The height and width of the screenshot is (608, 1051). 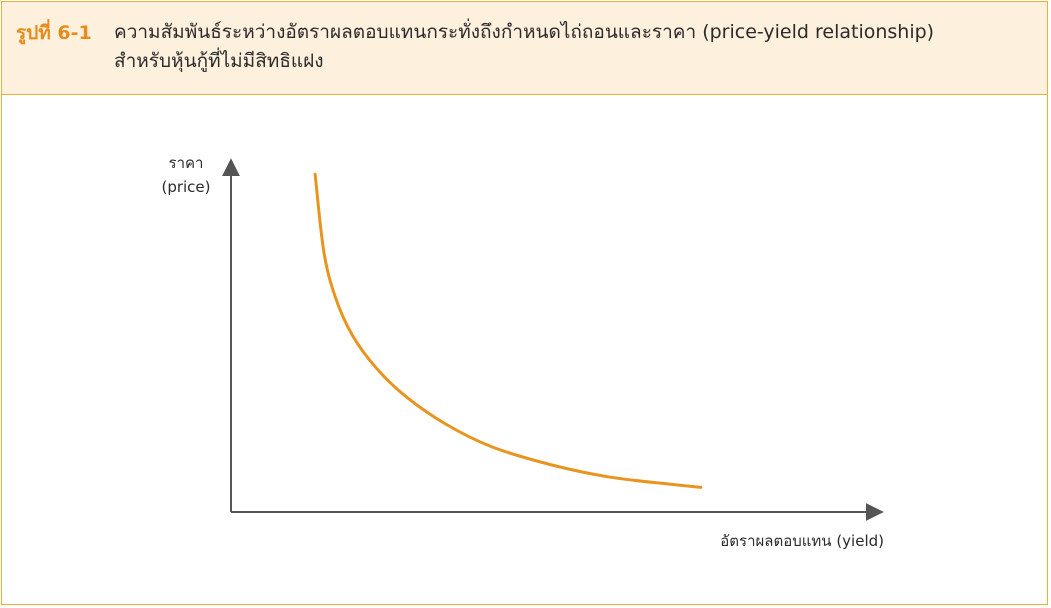 What do you see at coordinates (54, 33) in the screenshot?
I see `figure-number: รูปที่ 6-1` at bounding box center [54, 33].